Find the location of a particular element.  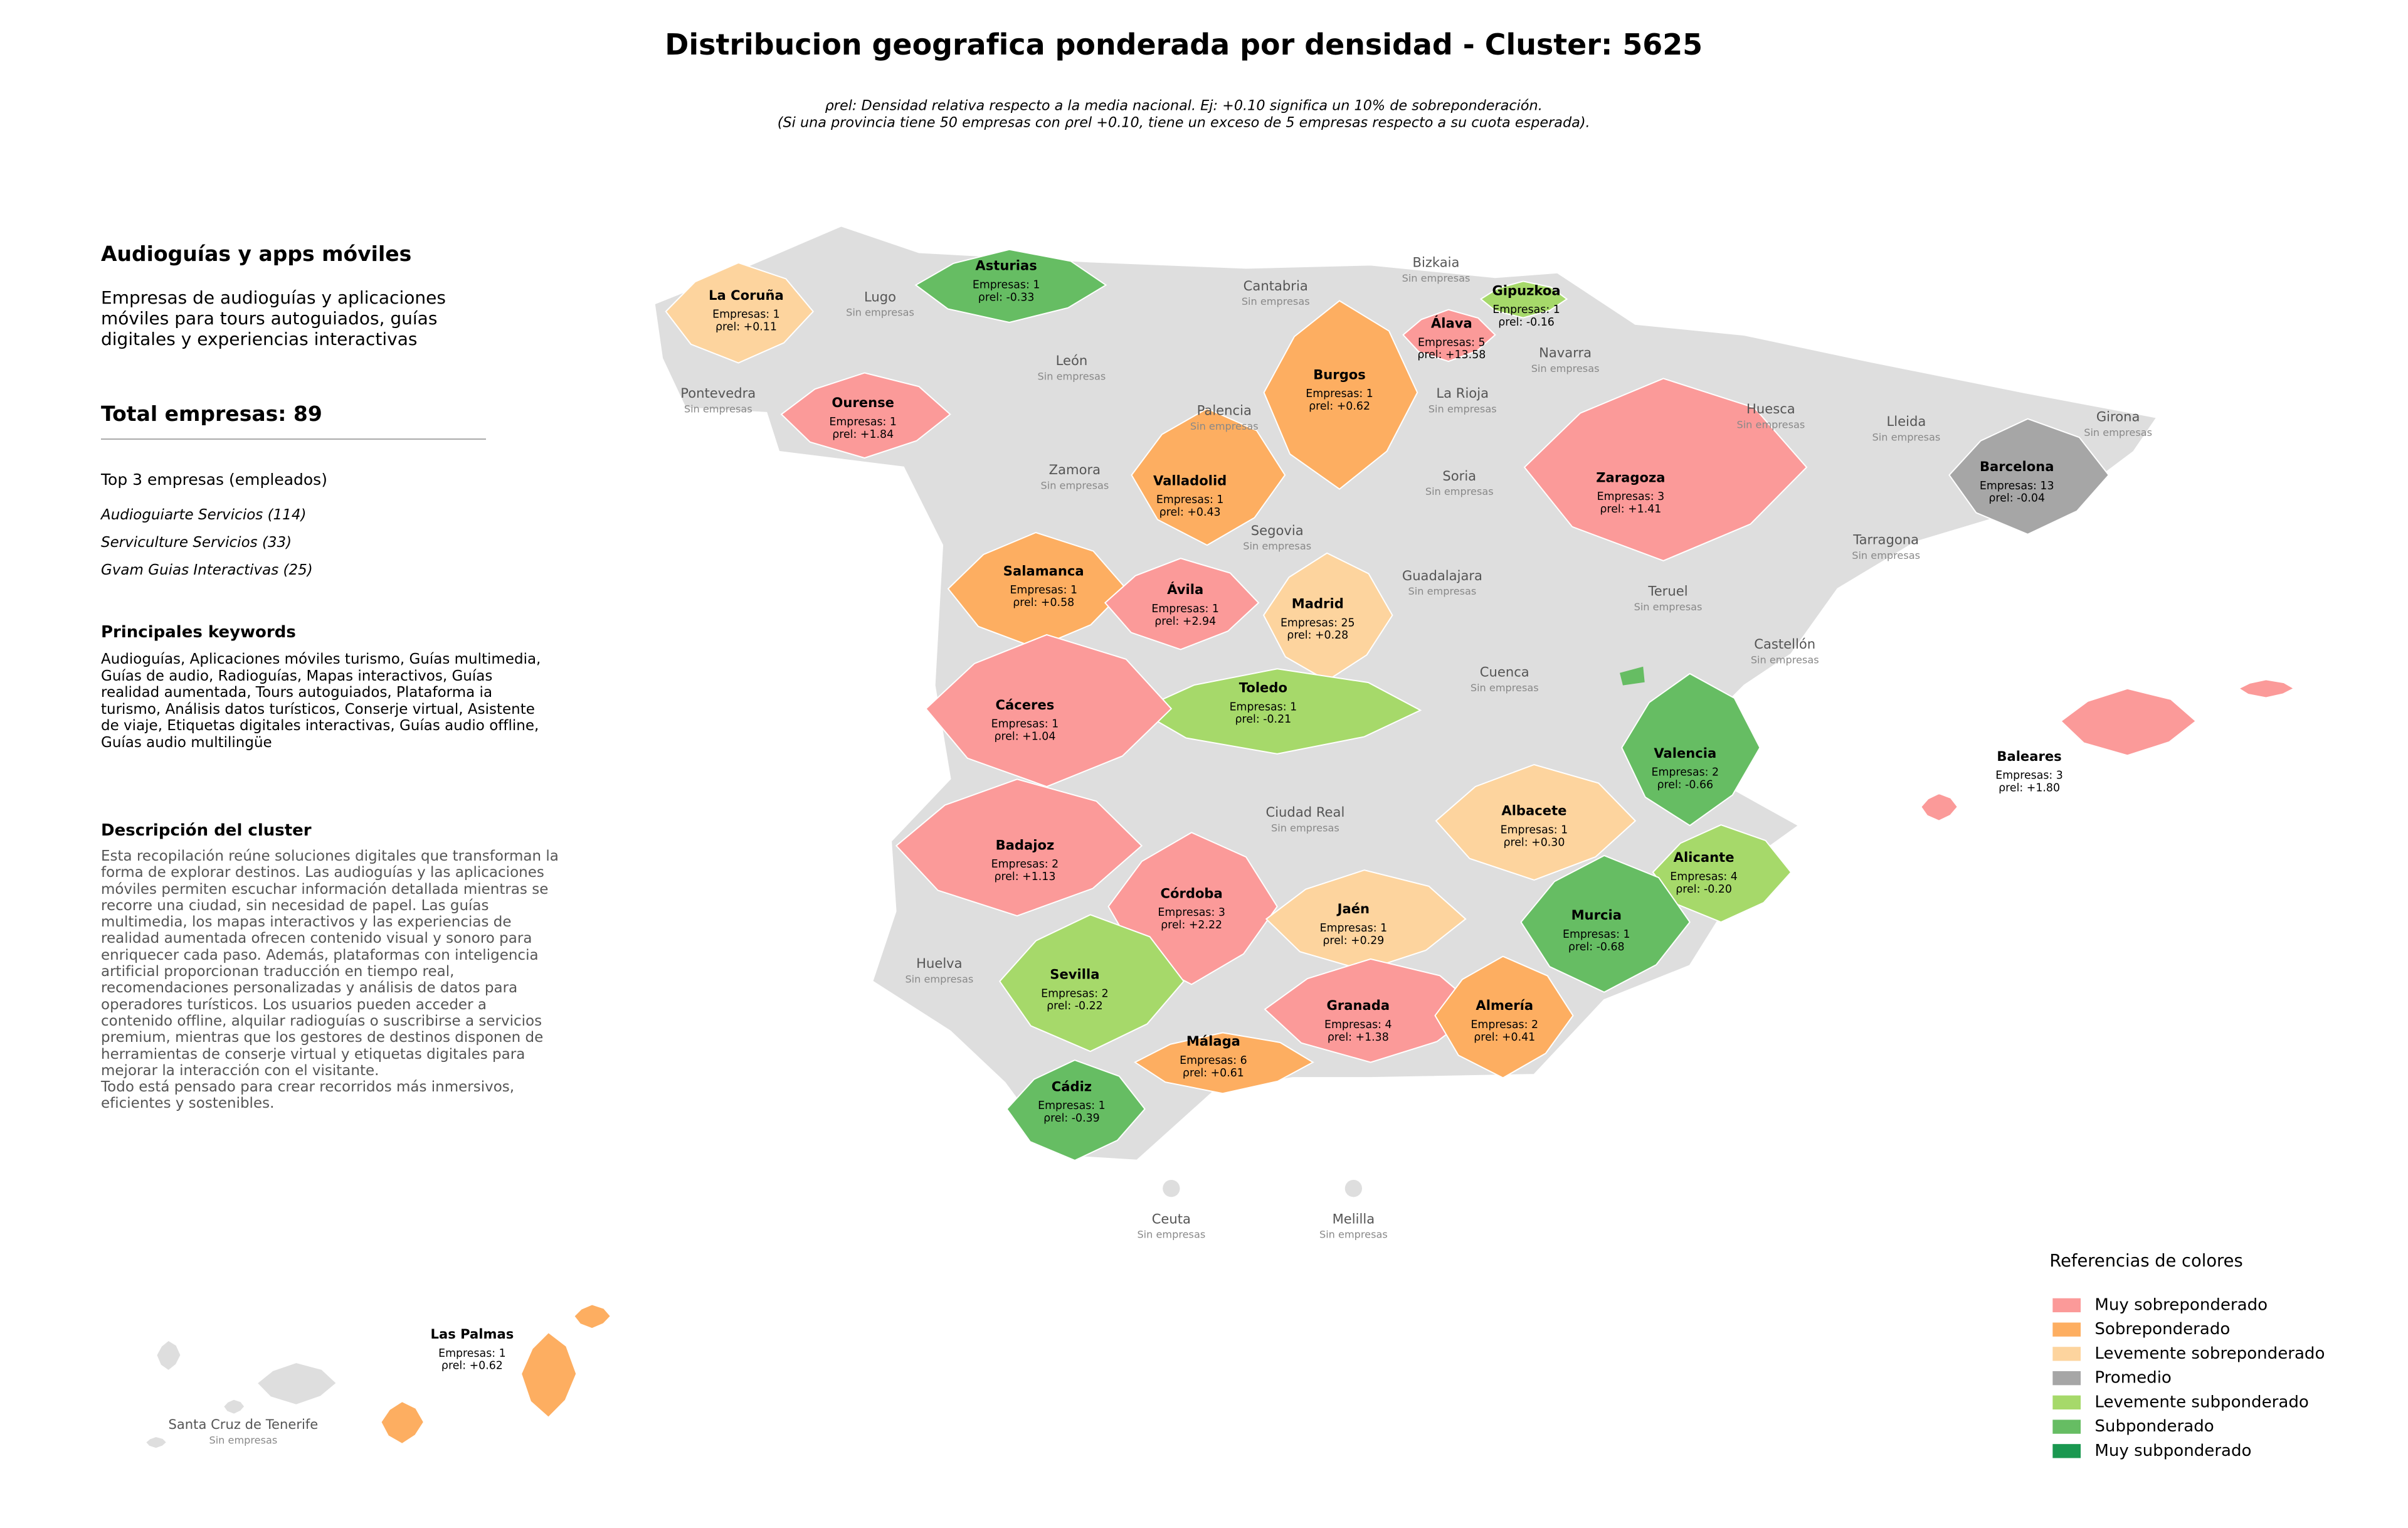

province-rho: ρrel: +0.41 is located at coordinates (1504, 1037).